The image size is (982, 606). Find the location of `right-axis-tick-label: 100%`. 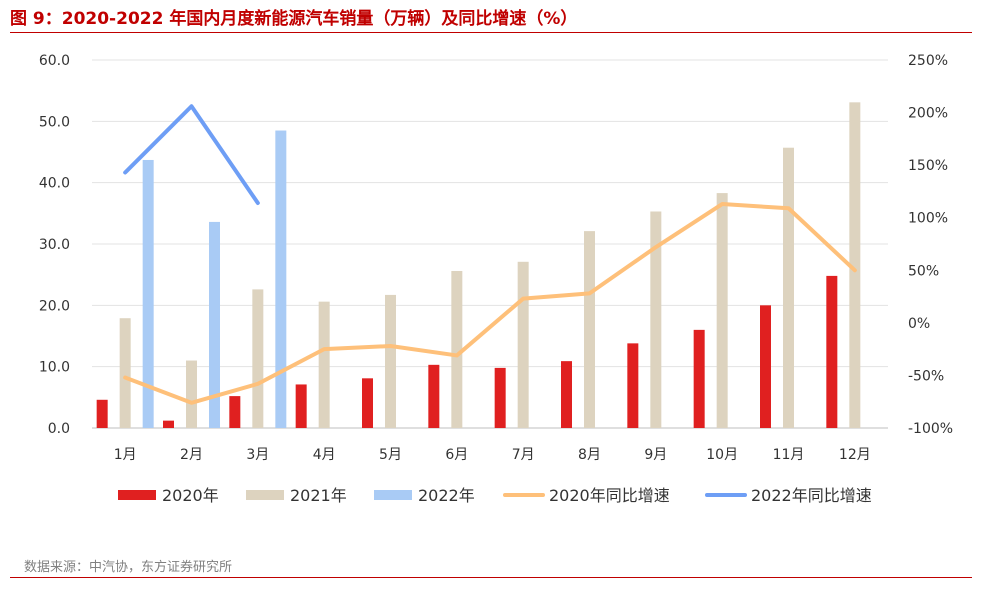

right-axis-tick-label: 100% is located at coordinates (928, 219).